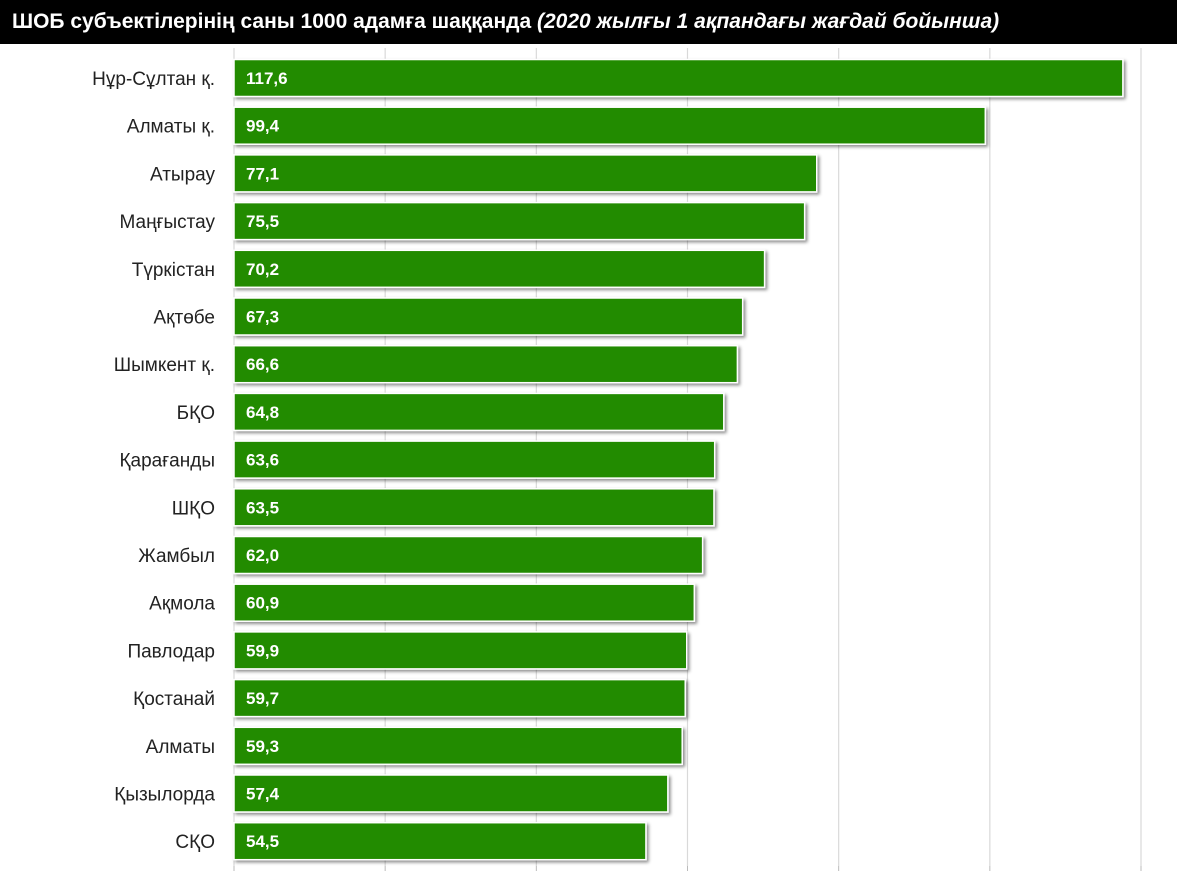 The height and width of the screenshot is (881, 1177). Describe the element at coordinates (171, 127) in the screenshot. I see `category-label: Алматы қ.` at that location.